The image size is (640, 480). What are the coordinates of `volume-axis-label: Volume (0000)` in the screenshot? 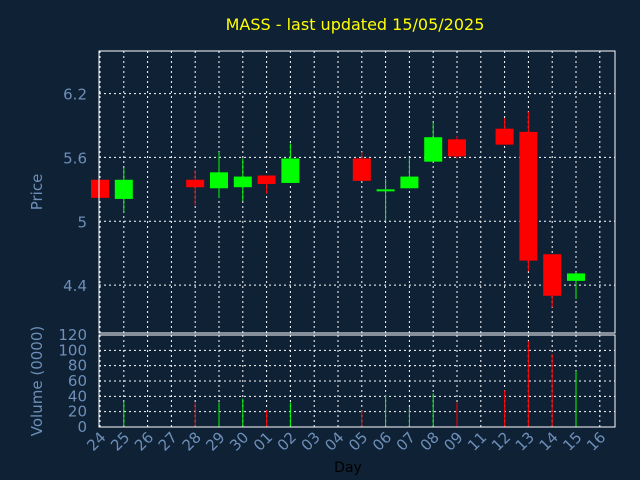 It's located at (37, 381).